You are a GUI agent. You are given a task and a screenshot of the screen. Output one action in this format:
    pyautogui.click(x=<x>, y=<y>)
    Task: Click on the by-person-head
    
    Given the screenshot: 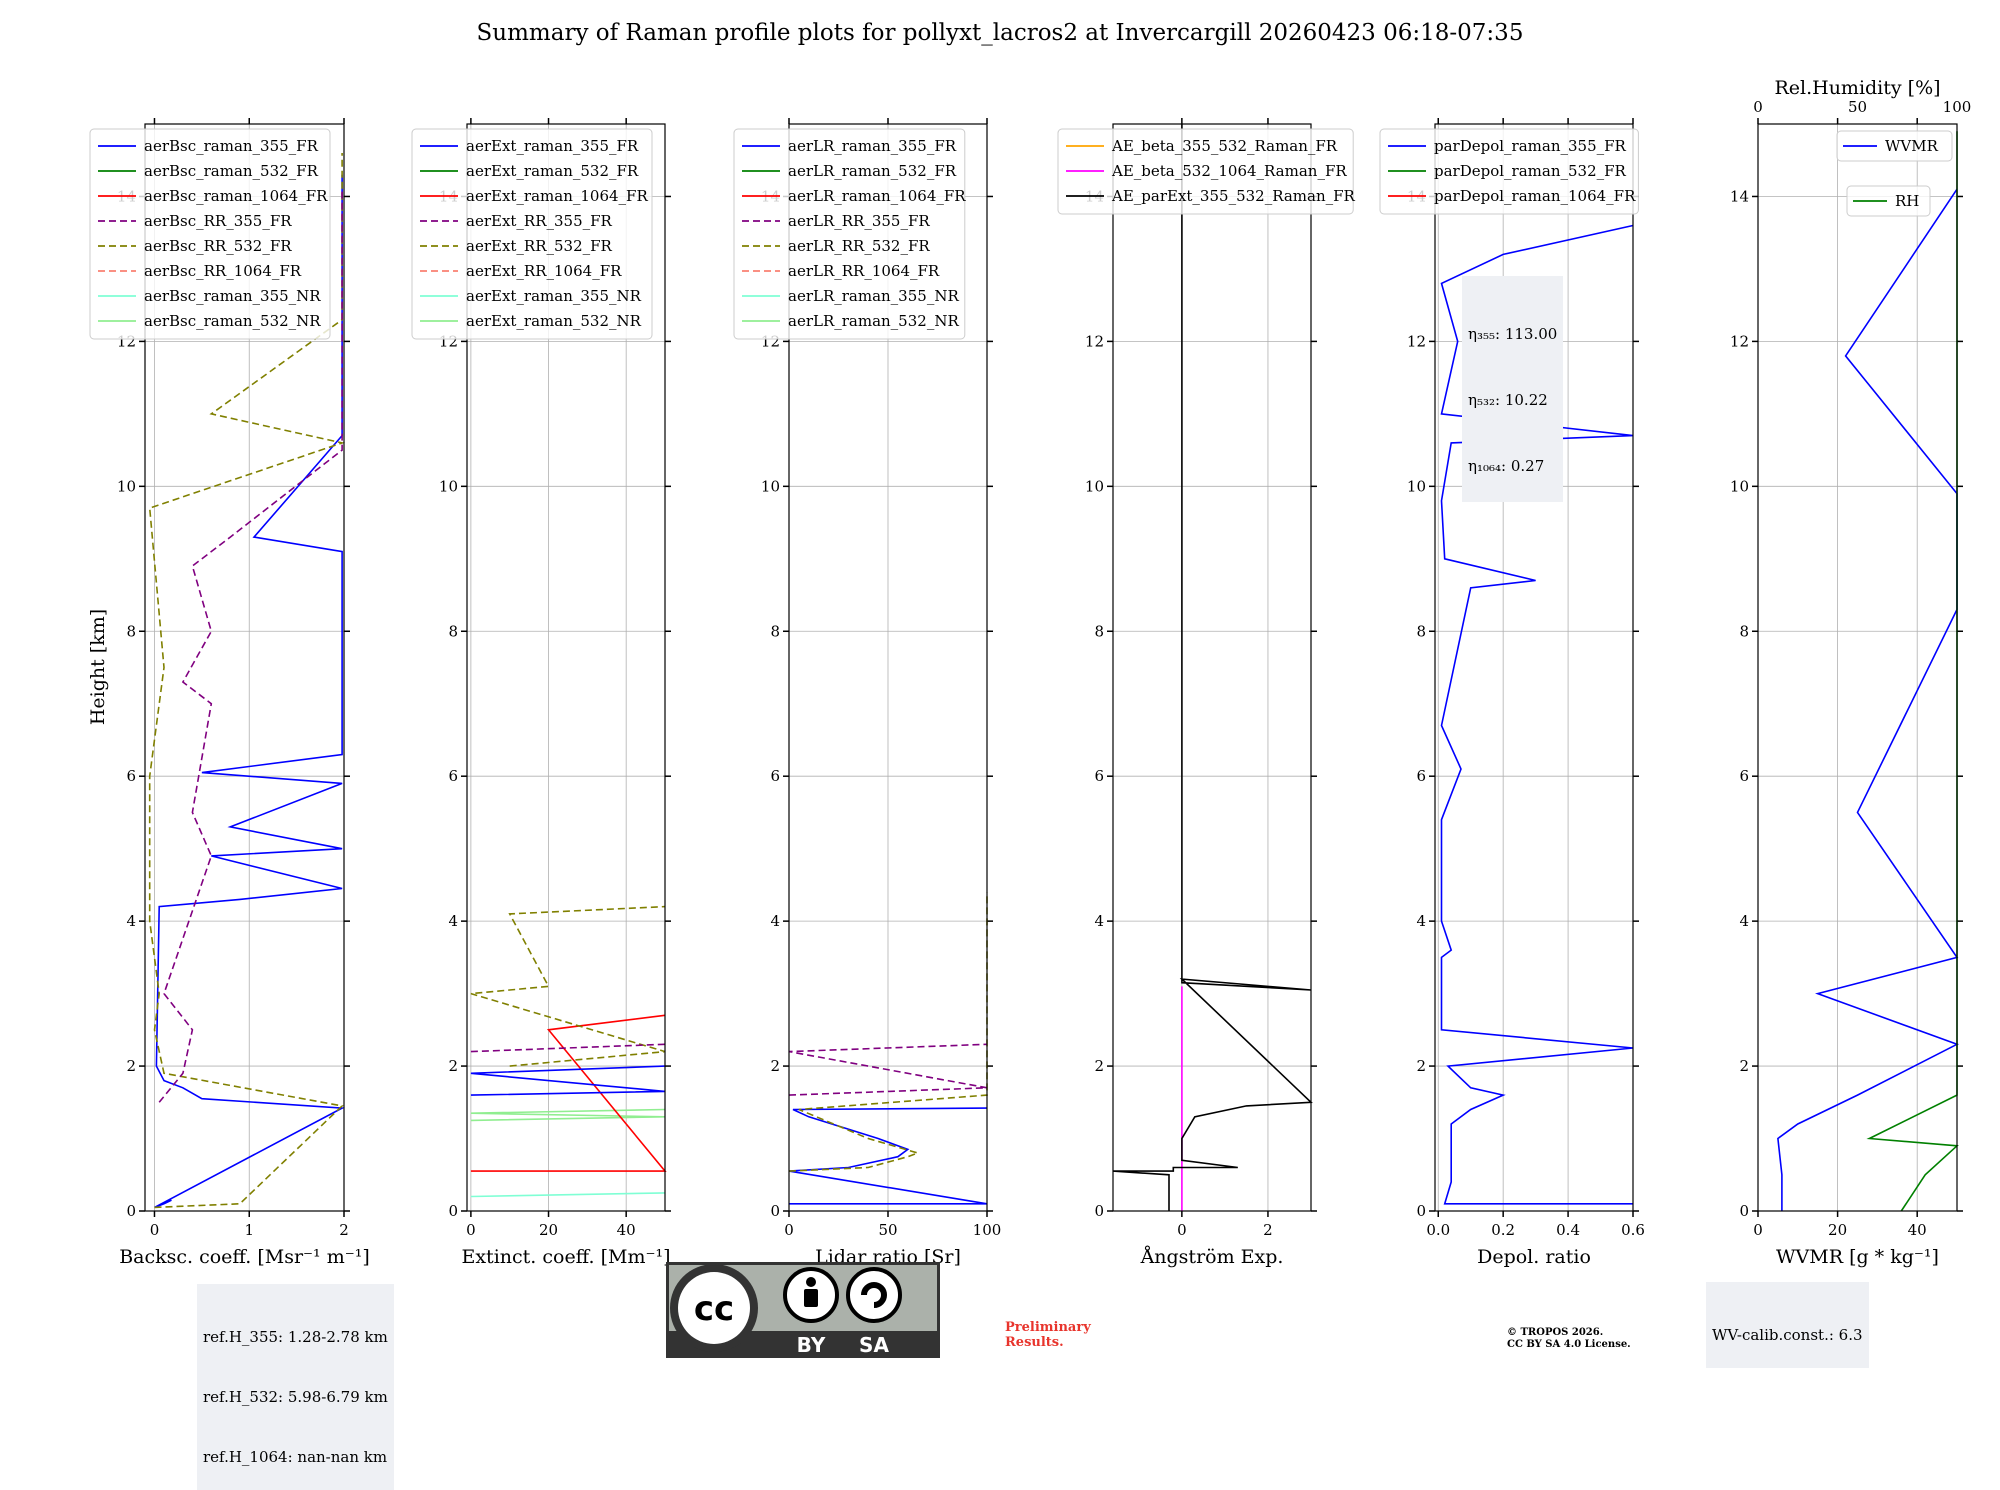 What is the action you would take?
    pyautogui.click(x=811, y=1282)
    